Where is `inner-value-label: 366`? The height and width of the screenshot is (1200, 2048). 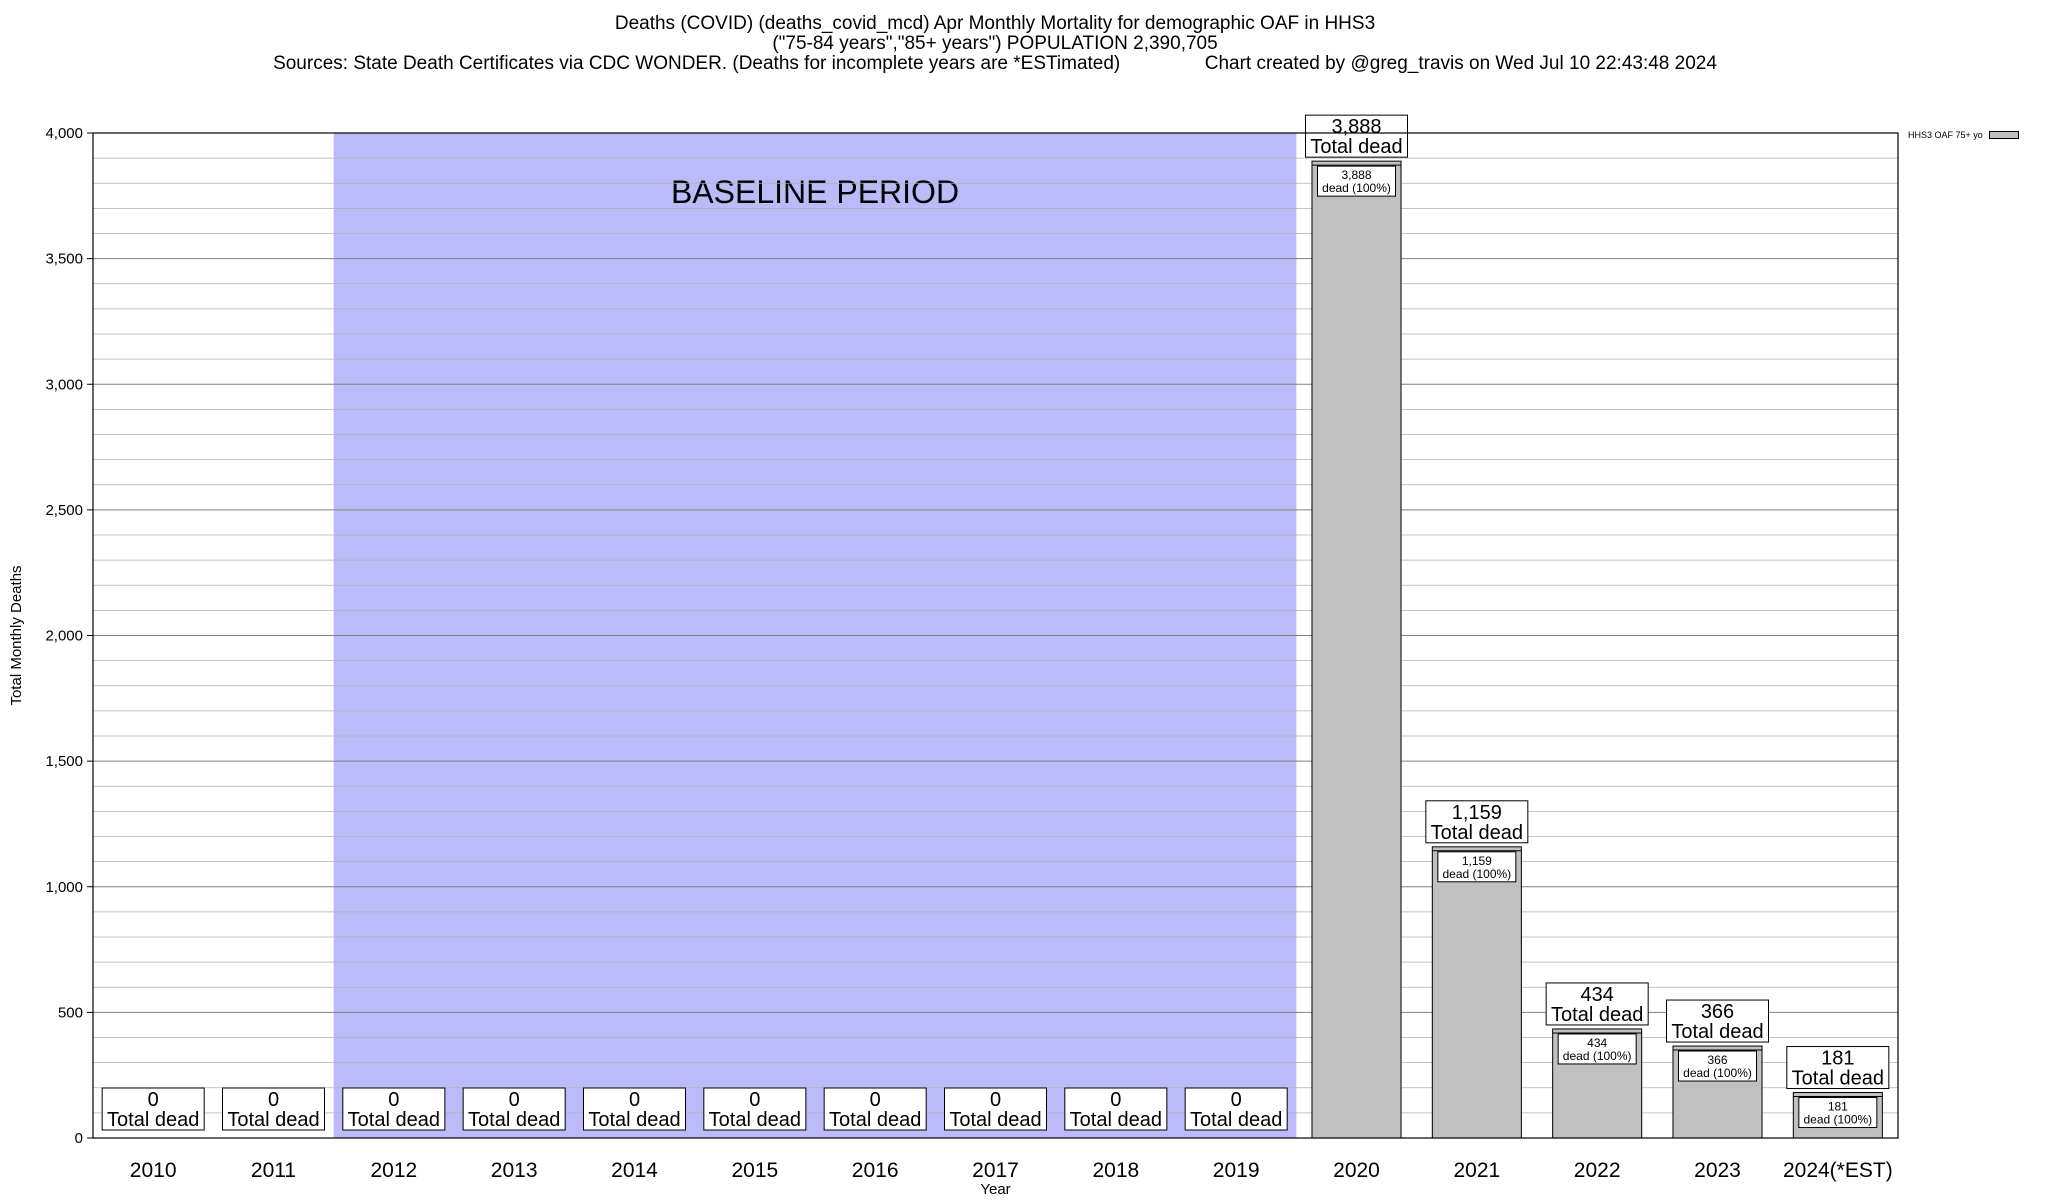 inner-value-label: 366 is located at coordinates (1717, 1060).